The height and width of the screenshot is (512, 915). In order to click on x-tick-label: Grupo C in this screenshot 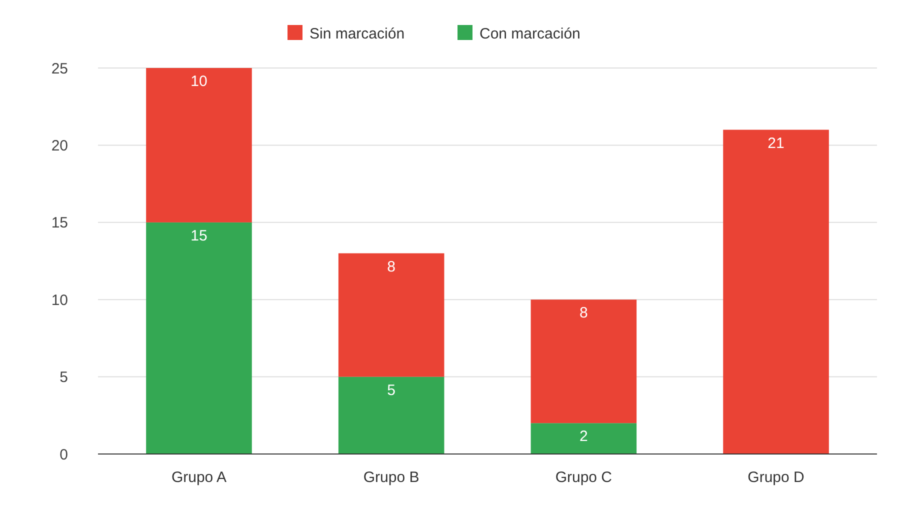, I will do `click(583, 477)`.